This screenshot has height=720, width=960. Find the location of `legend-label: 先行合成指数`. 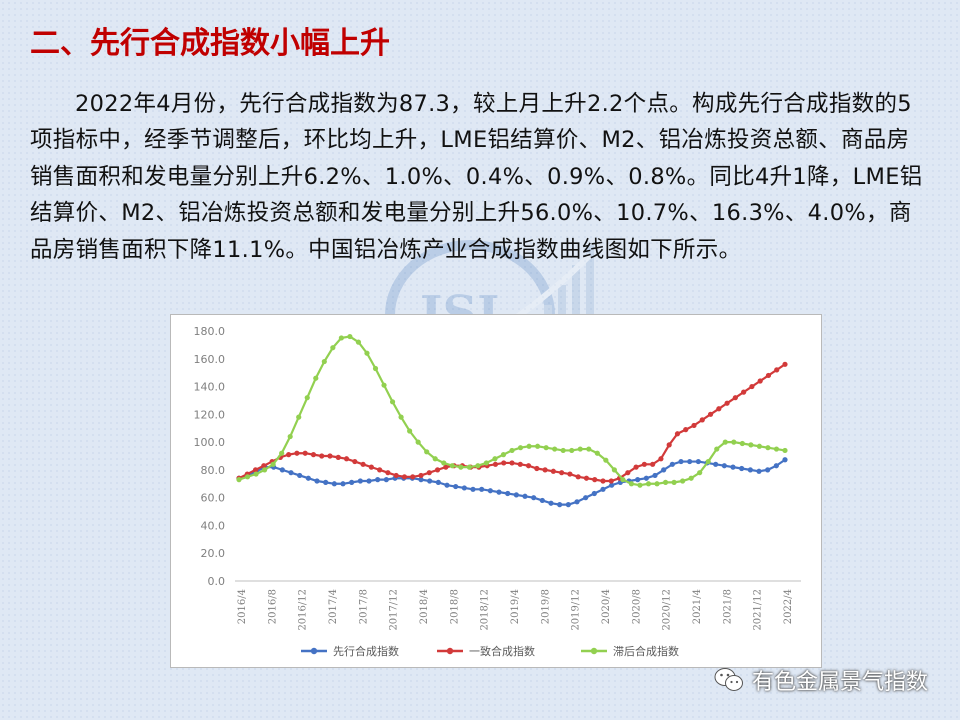

legend-label: 先行合成指数 is located at coordinates (366, 651).